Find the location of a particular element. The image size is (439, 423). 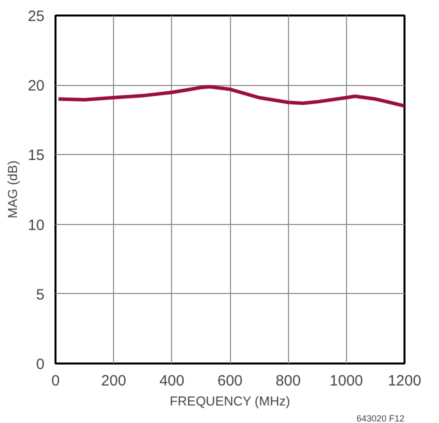

x-tick-label: 400 is located at coordinates (171, 381).